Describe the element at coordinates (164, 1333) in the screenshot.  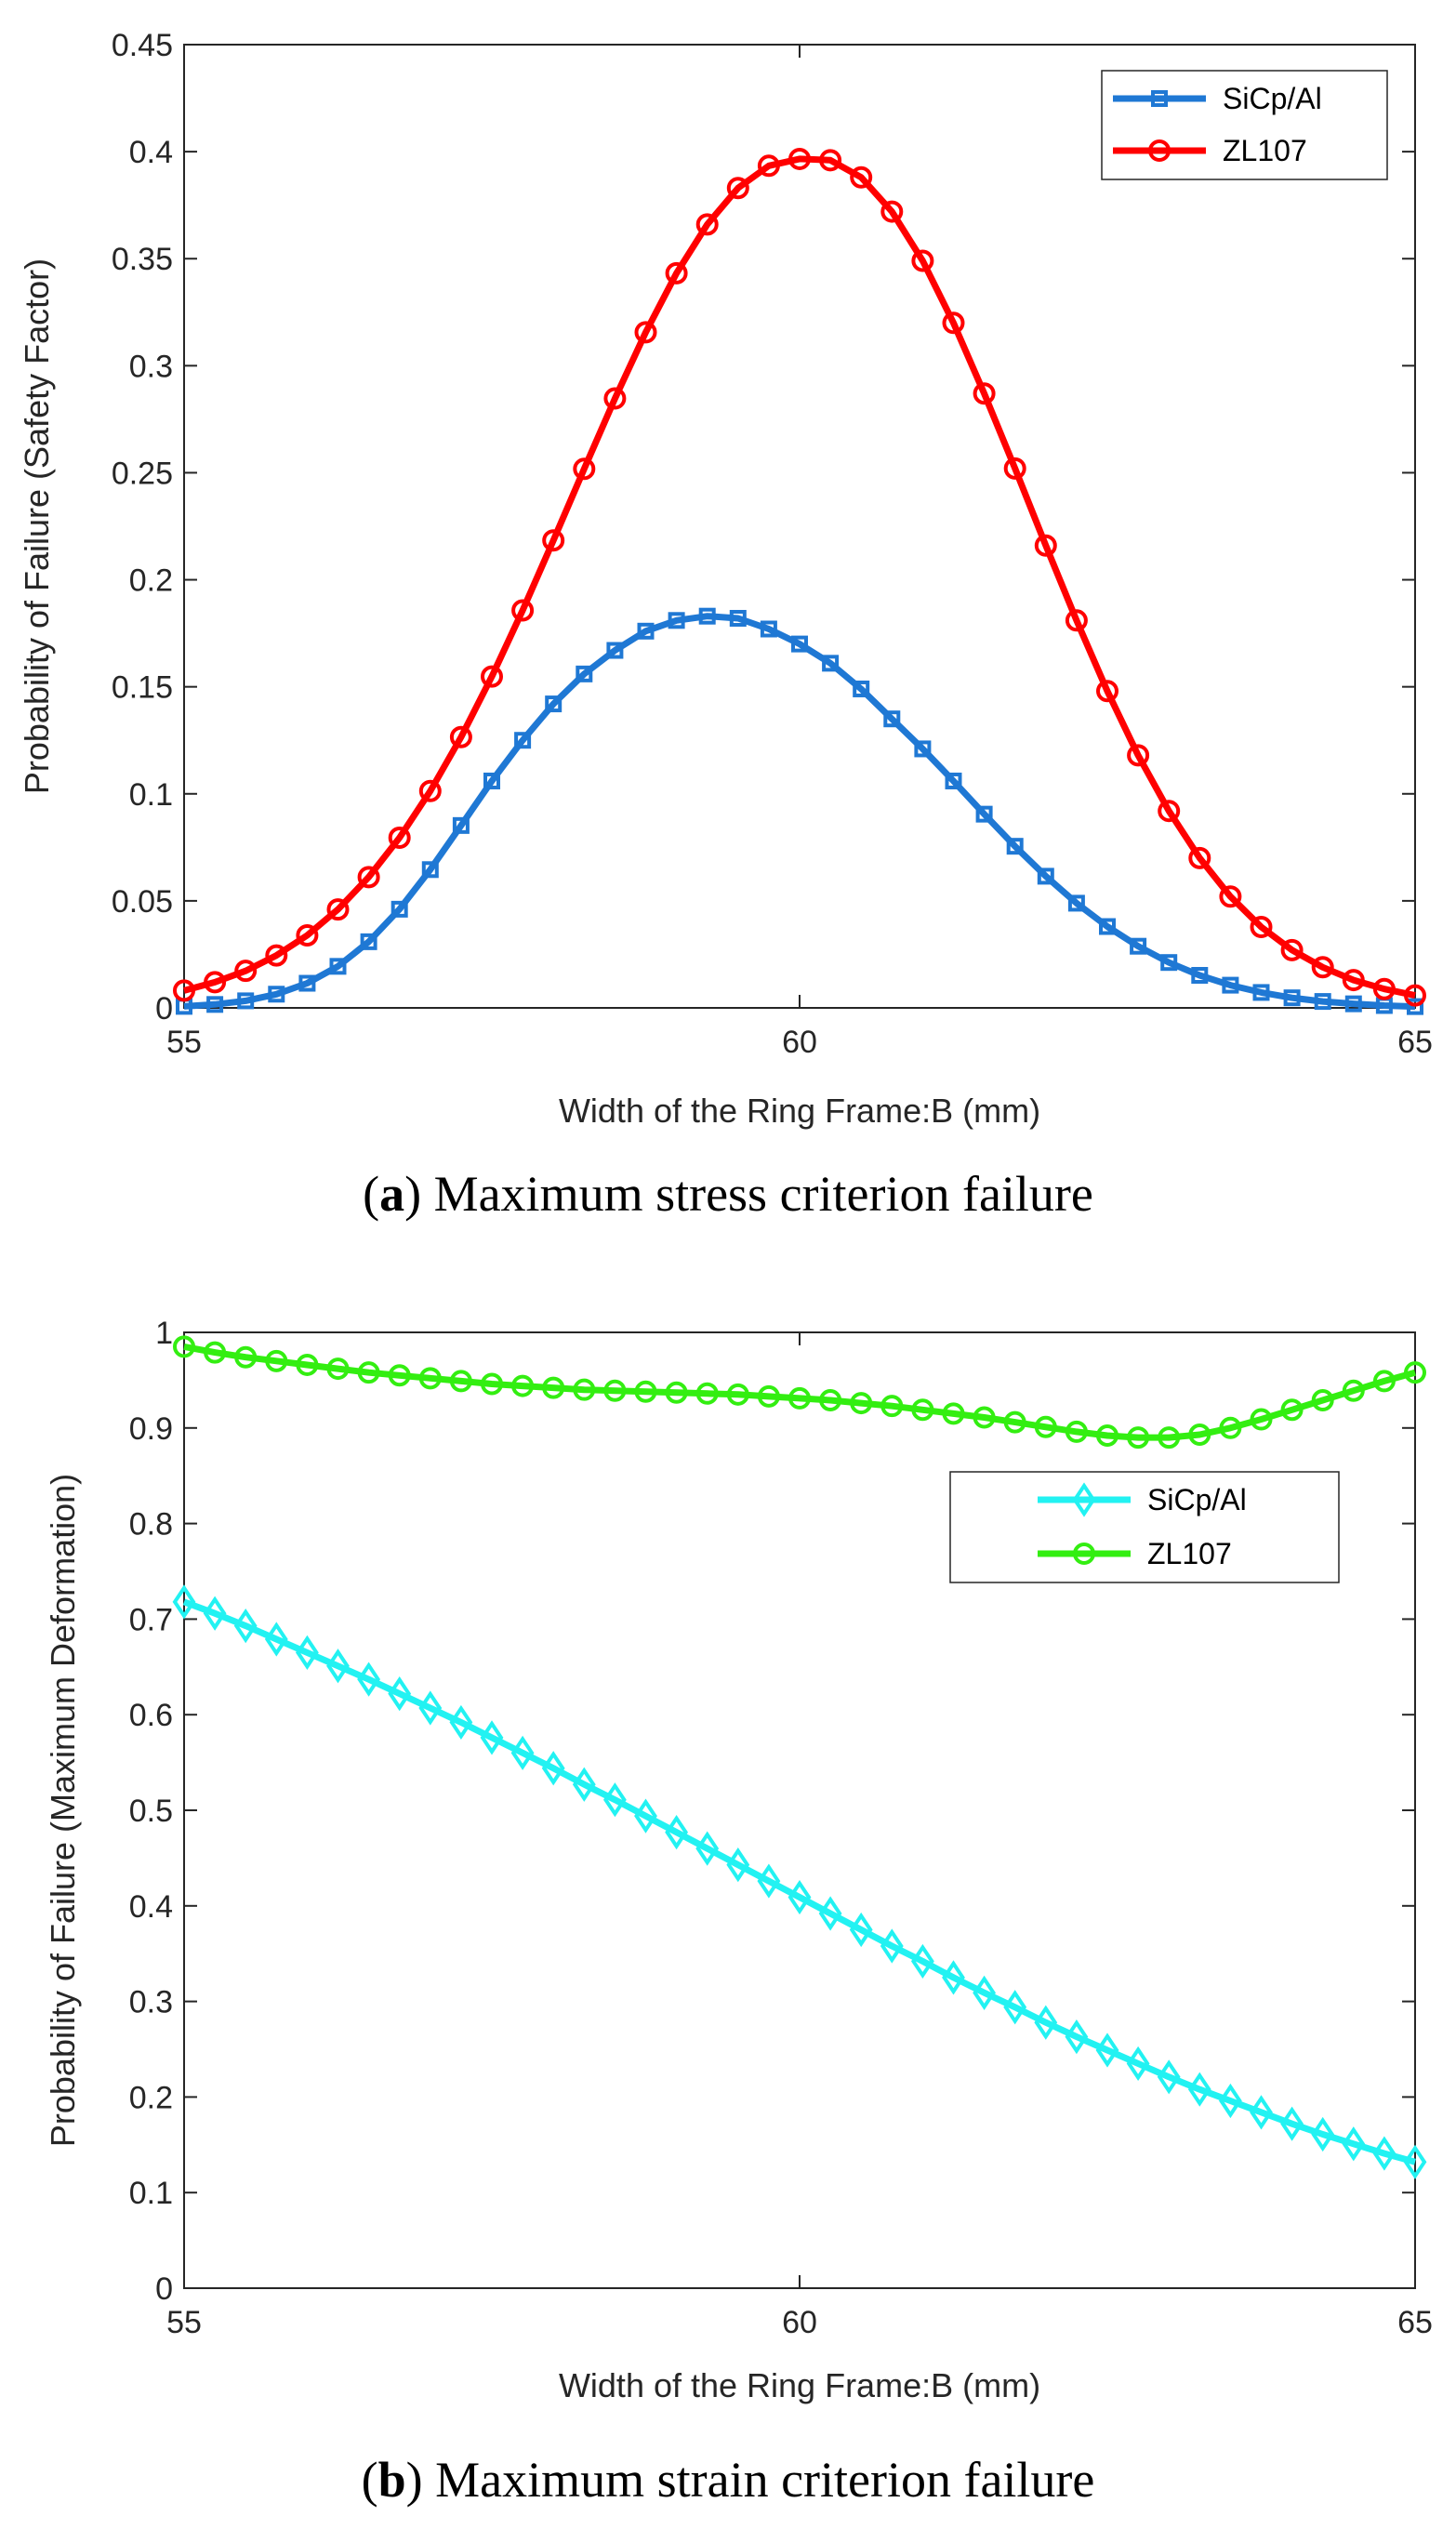
I see `y-tick-label: 1` at that location.